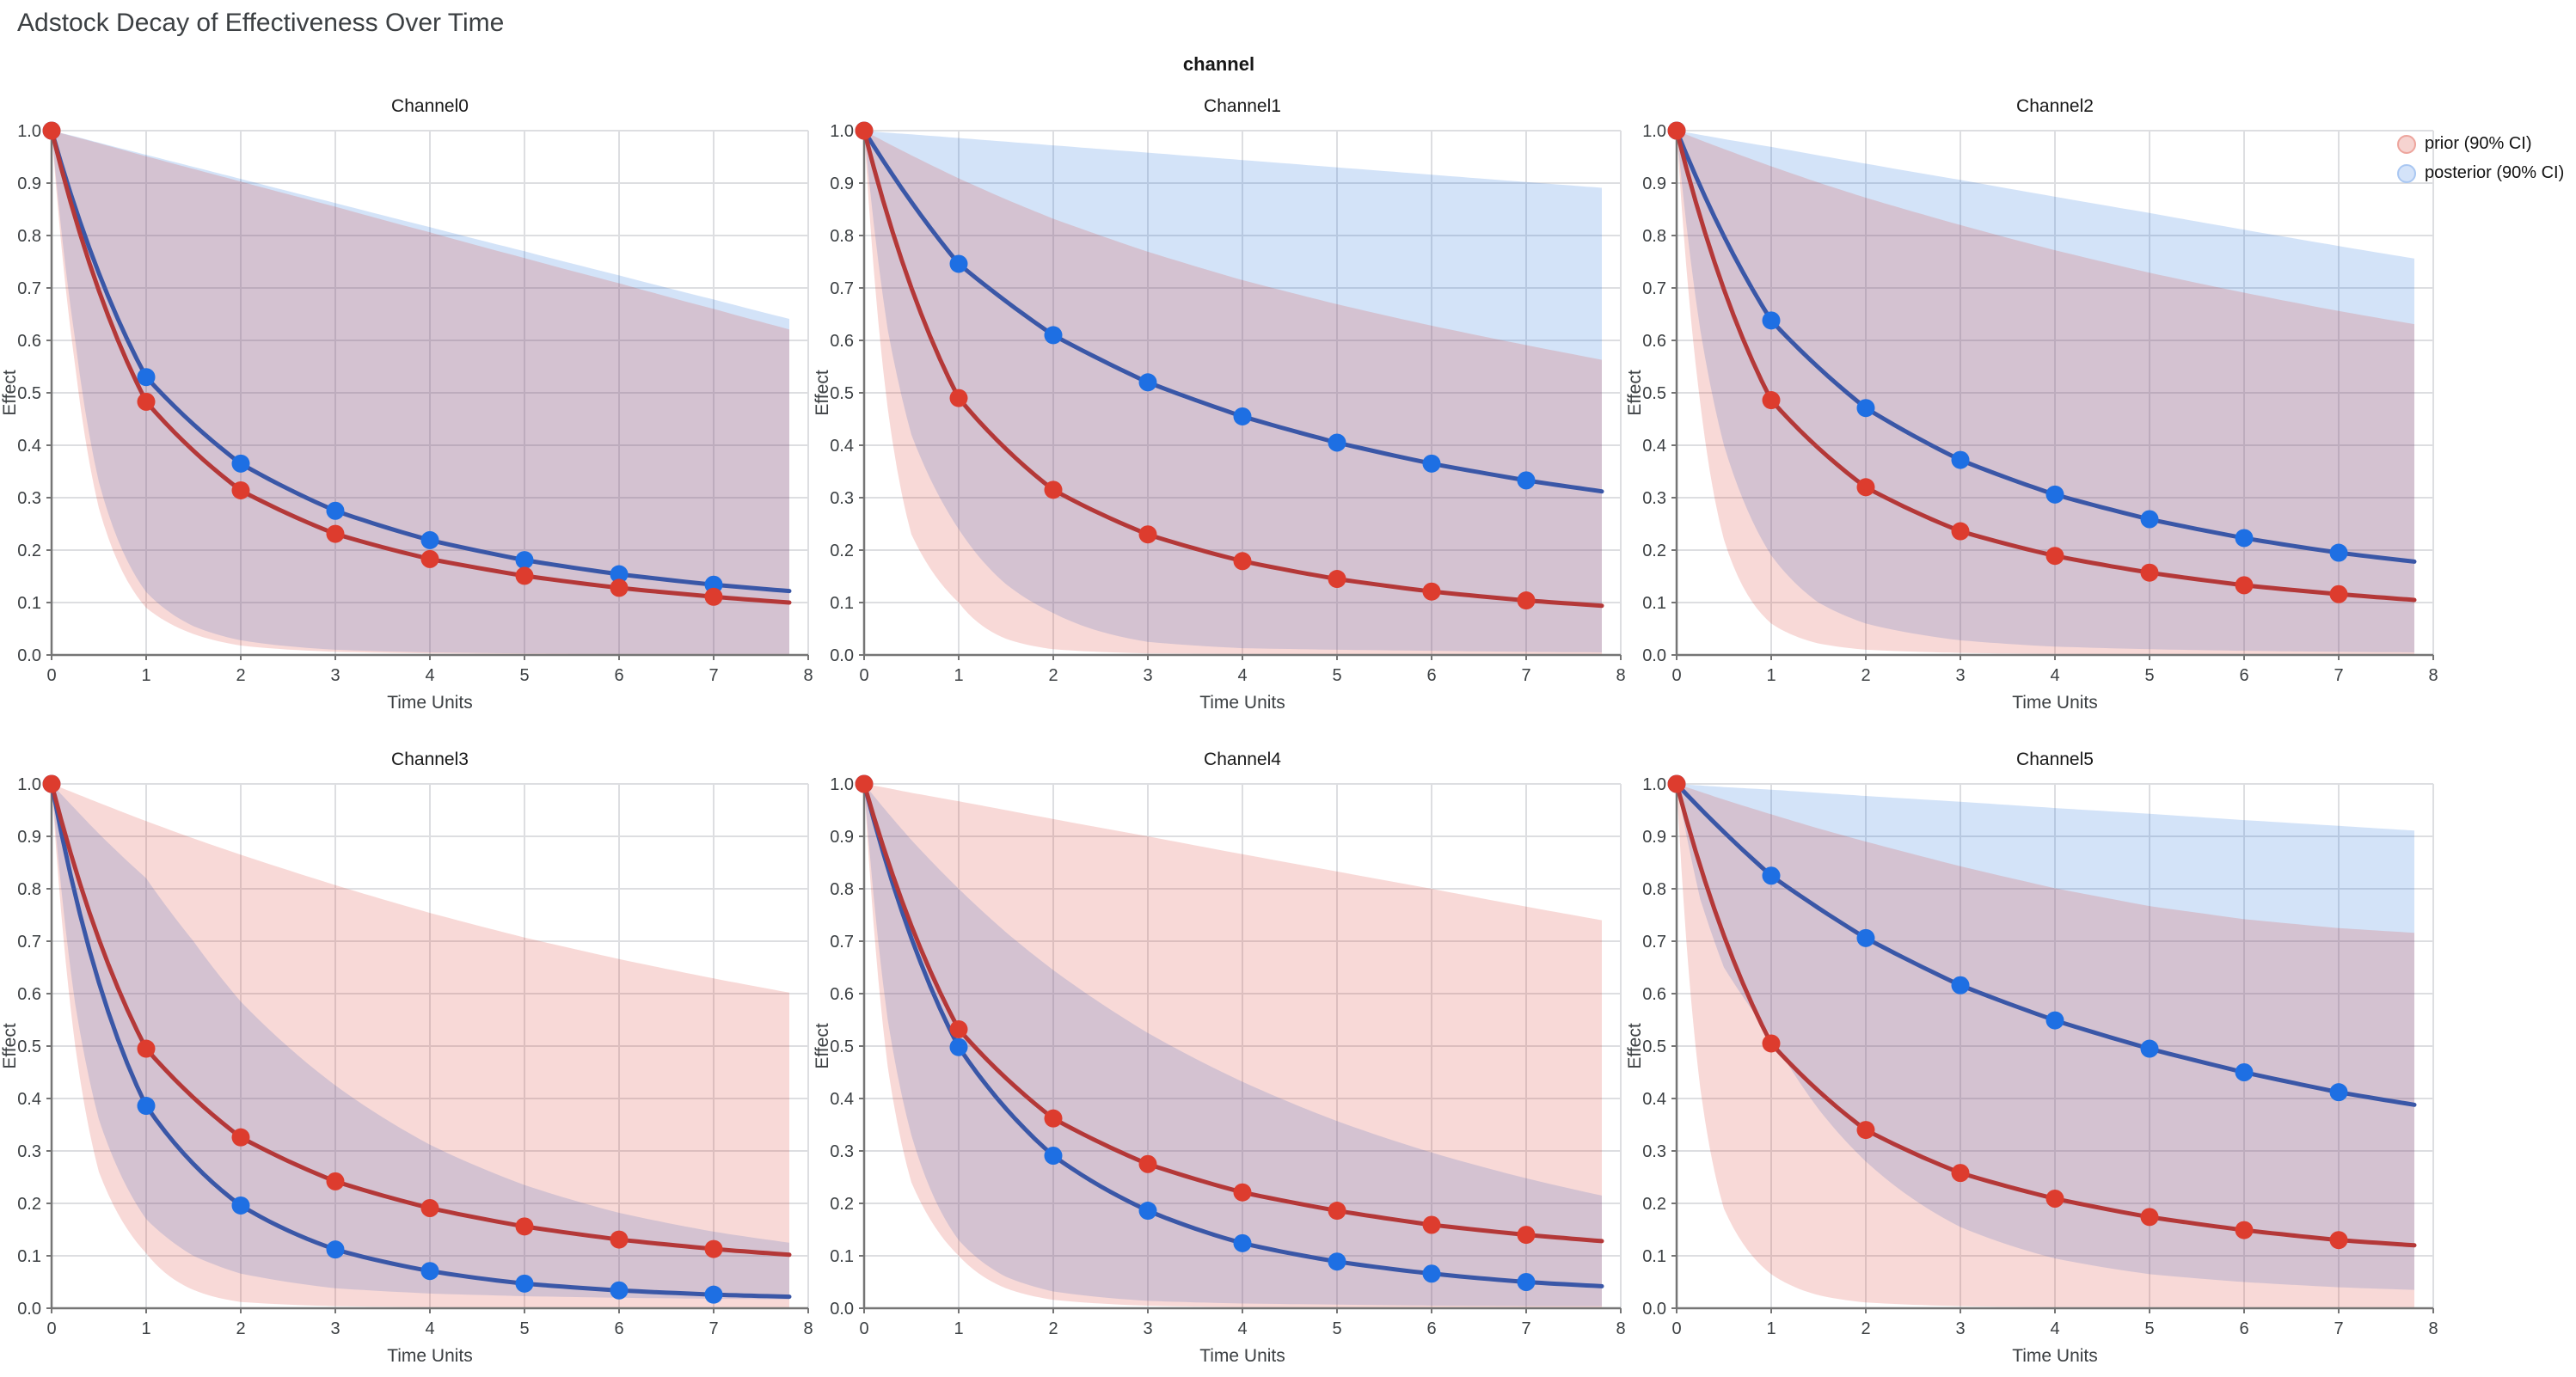 The width and height of the screenshot is (2576, 1377). What do you see at coordinates (713, 1328) in the screenshot?
I see `svg-text: 7` at bounding box center [713, 1328].